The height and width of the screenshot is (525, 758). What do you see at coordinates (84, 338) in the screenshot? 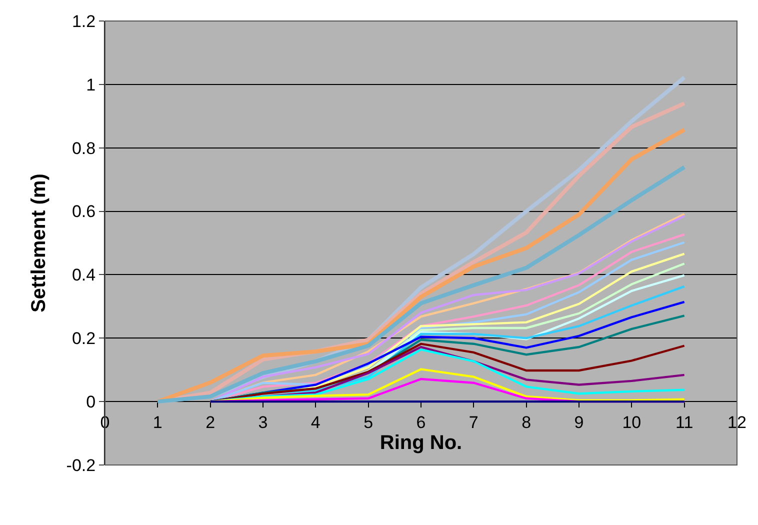
I see `y-tick-label: 0.2` at bounding box center [84, 338].